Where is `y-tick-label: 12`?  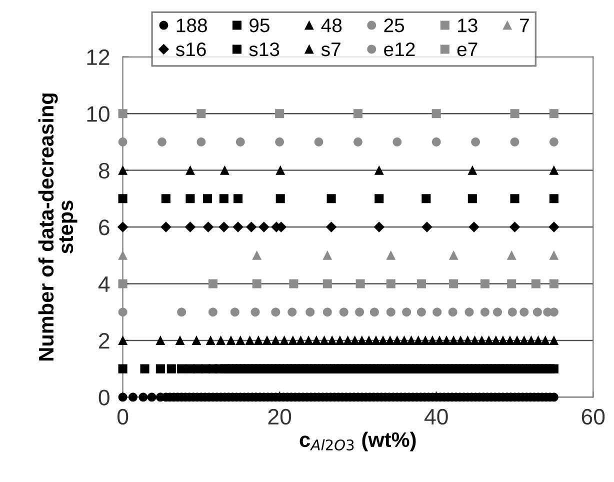 y-tick-label: 12 is located at coordinates (98, 57).